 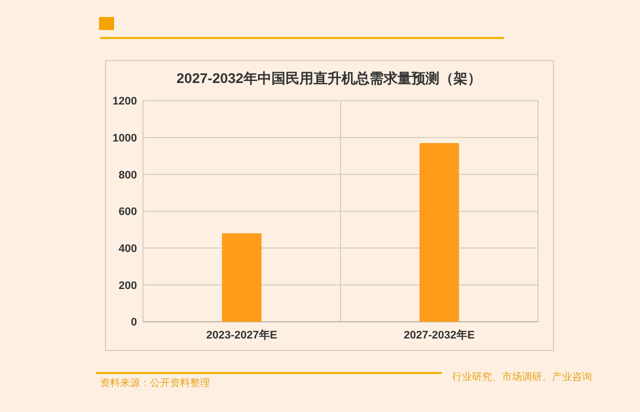 What do you see at coordinates (127, 286) in the screenshot?
I see `y-tick-label: 200` at bounding box center [127, 286].